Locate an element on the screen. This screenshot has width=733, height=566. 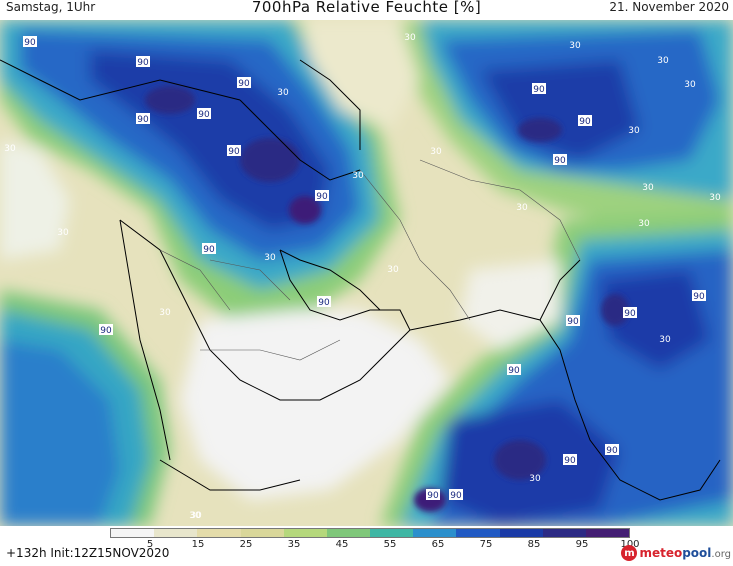
meteopool-logo: m meteopool.org is located at coordinates (676, 553).